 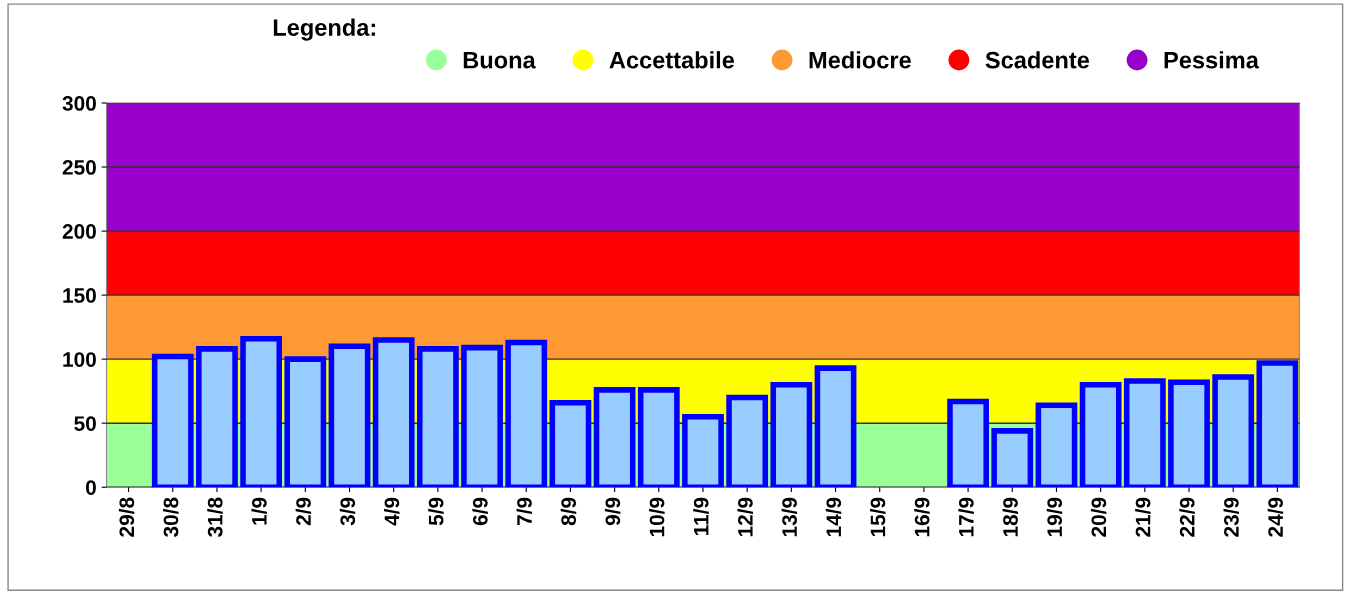 What do you see at coordinates (79, 359) in the screenshot?
I see `y-tick-label: 100` at bounding box center [79, 359].